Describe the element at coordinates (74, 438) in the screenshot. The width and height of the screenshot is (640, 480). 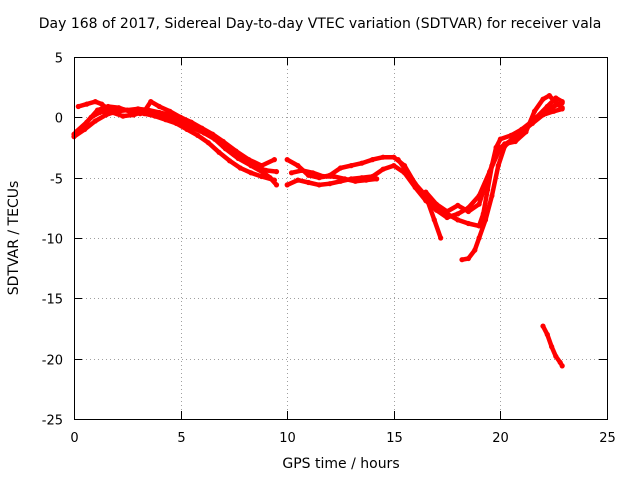
I see `x-tick-label: 0` at that location.